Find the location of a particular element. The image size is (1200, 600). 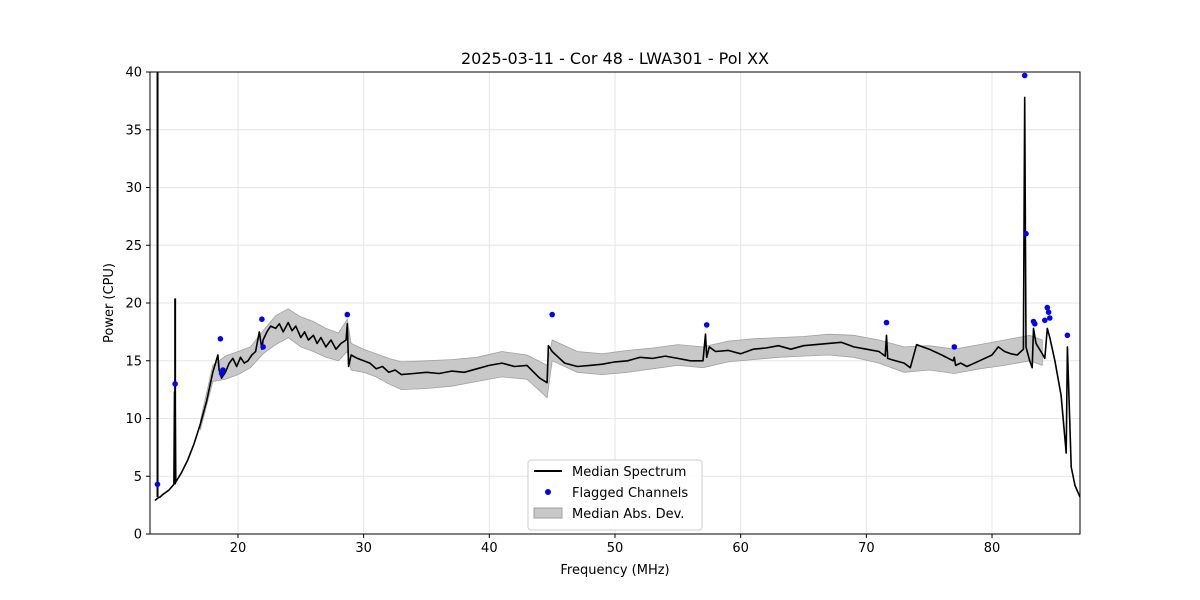

x-tick-label: 80 is located at coordinates (992, 548).